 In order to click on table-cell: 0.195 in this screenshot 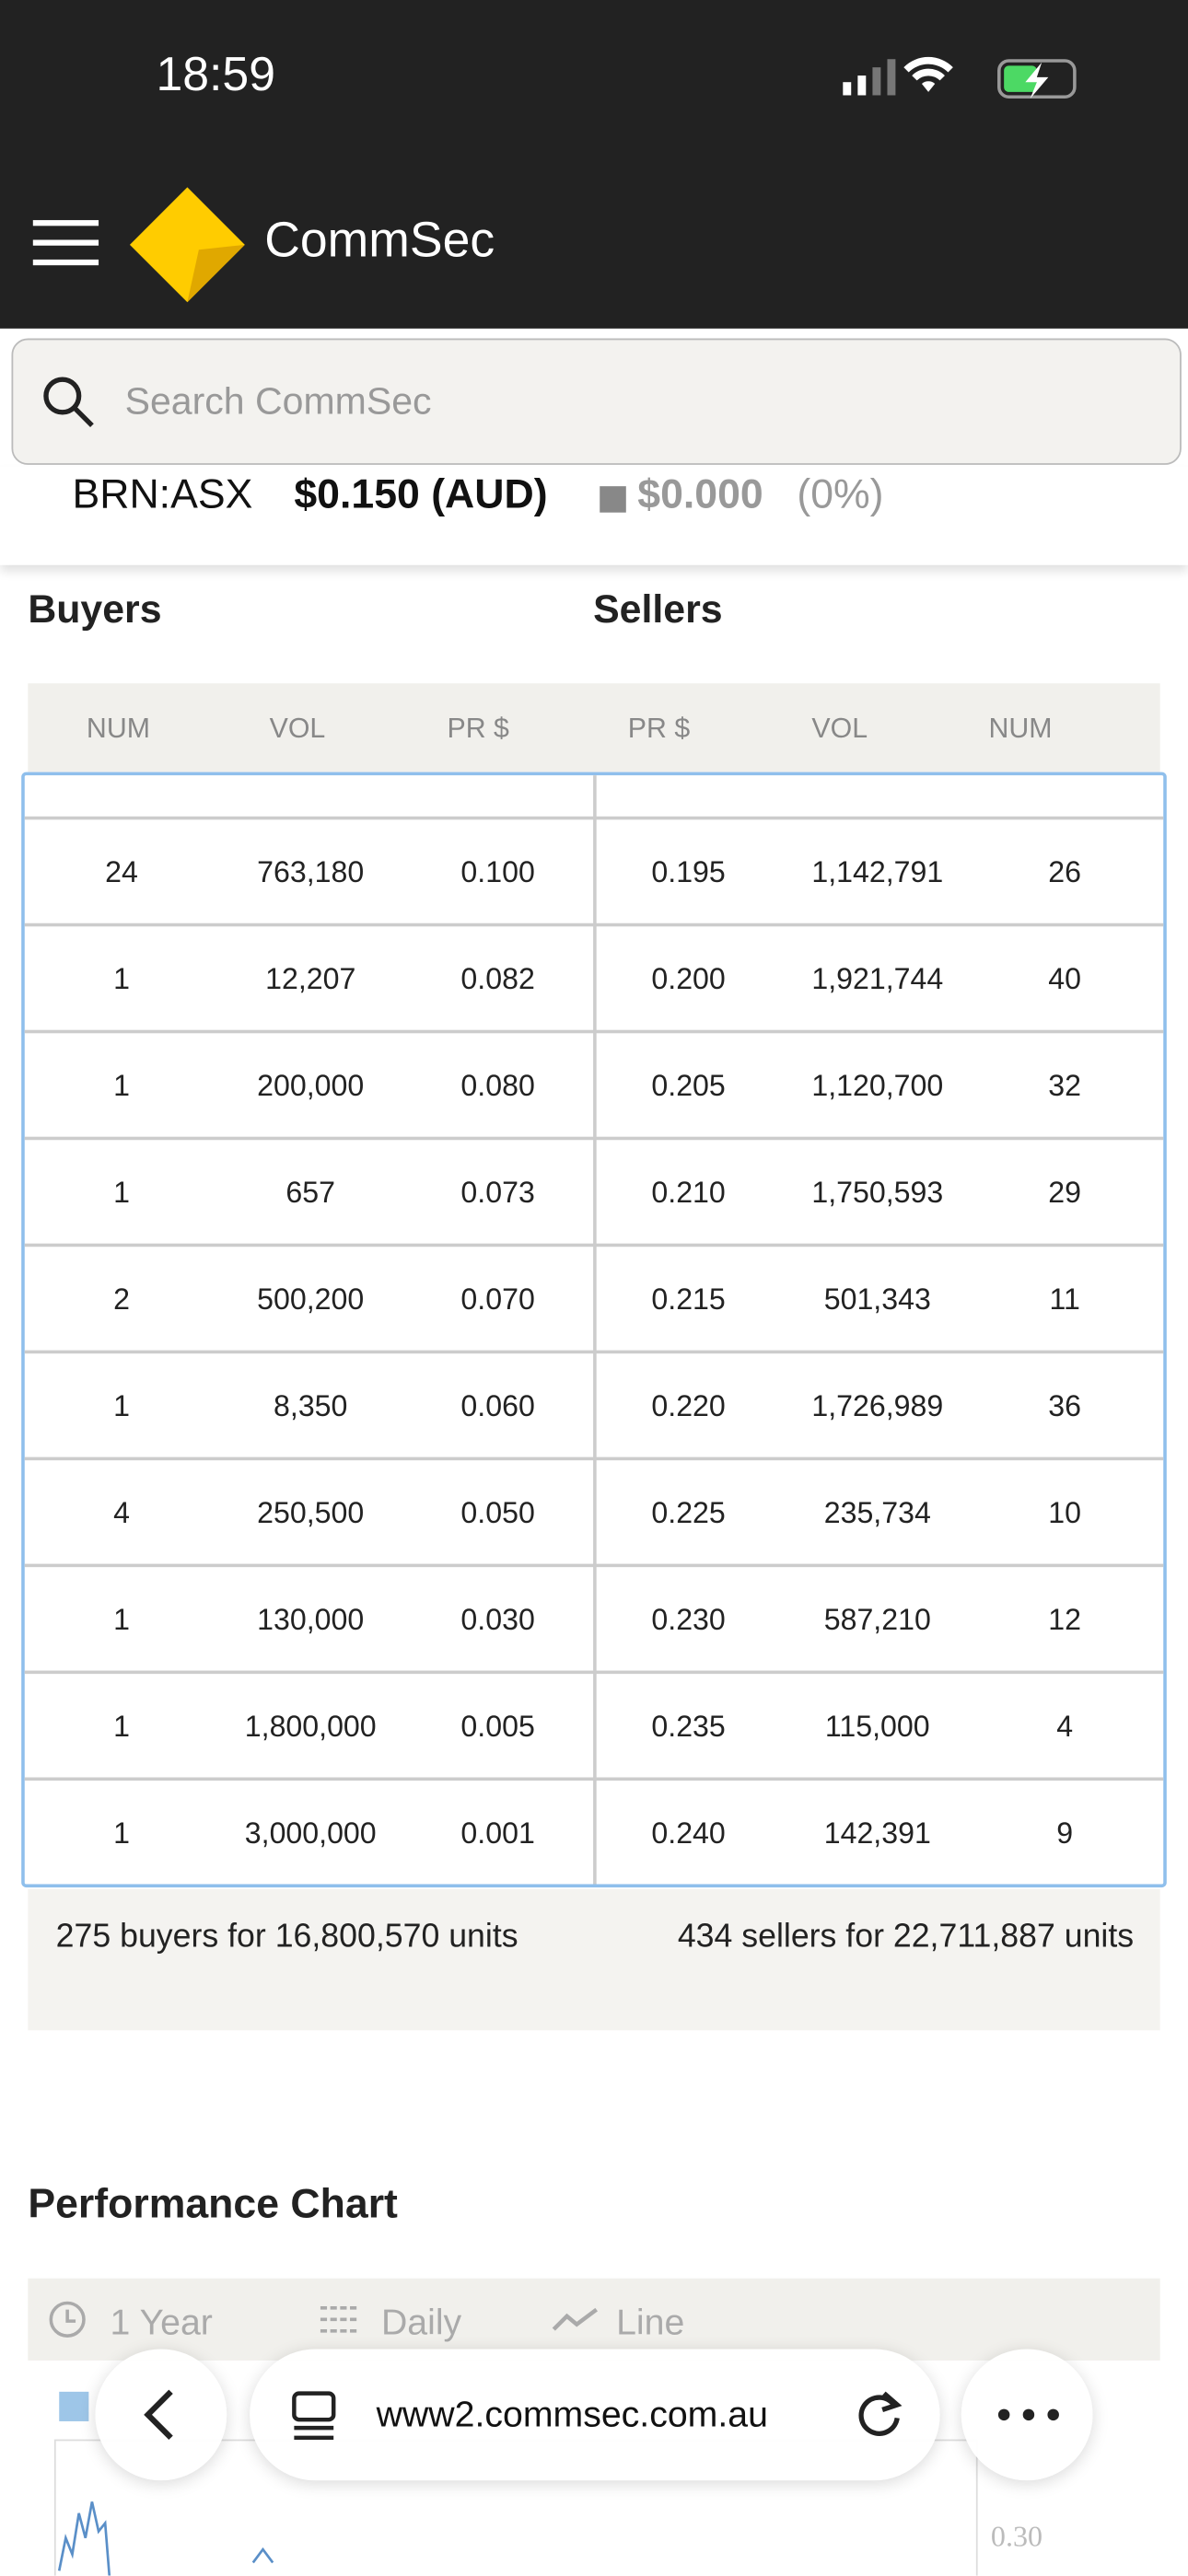, I will do `click(688, 872)`.